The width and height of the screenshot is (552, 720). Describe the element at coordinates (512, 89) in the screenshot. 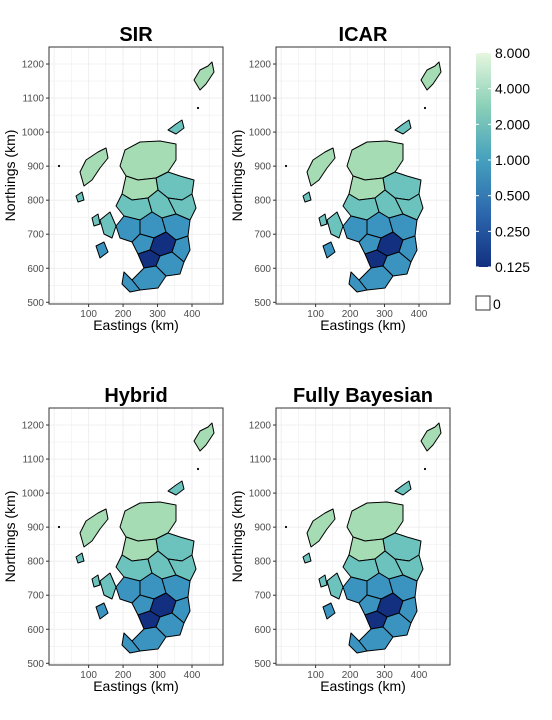

I see `legend-label: 4.000` at that location.